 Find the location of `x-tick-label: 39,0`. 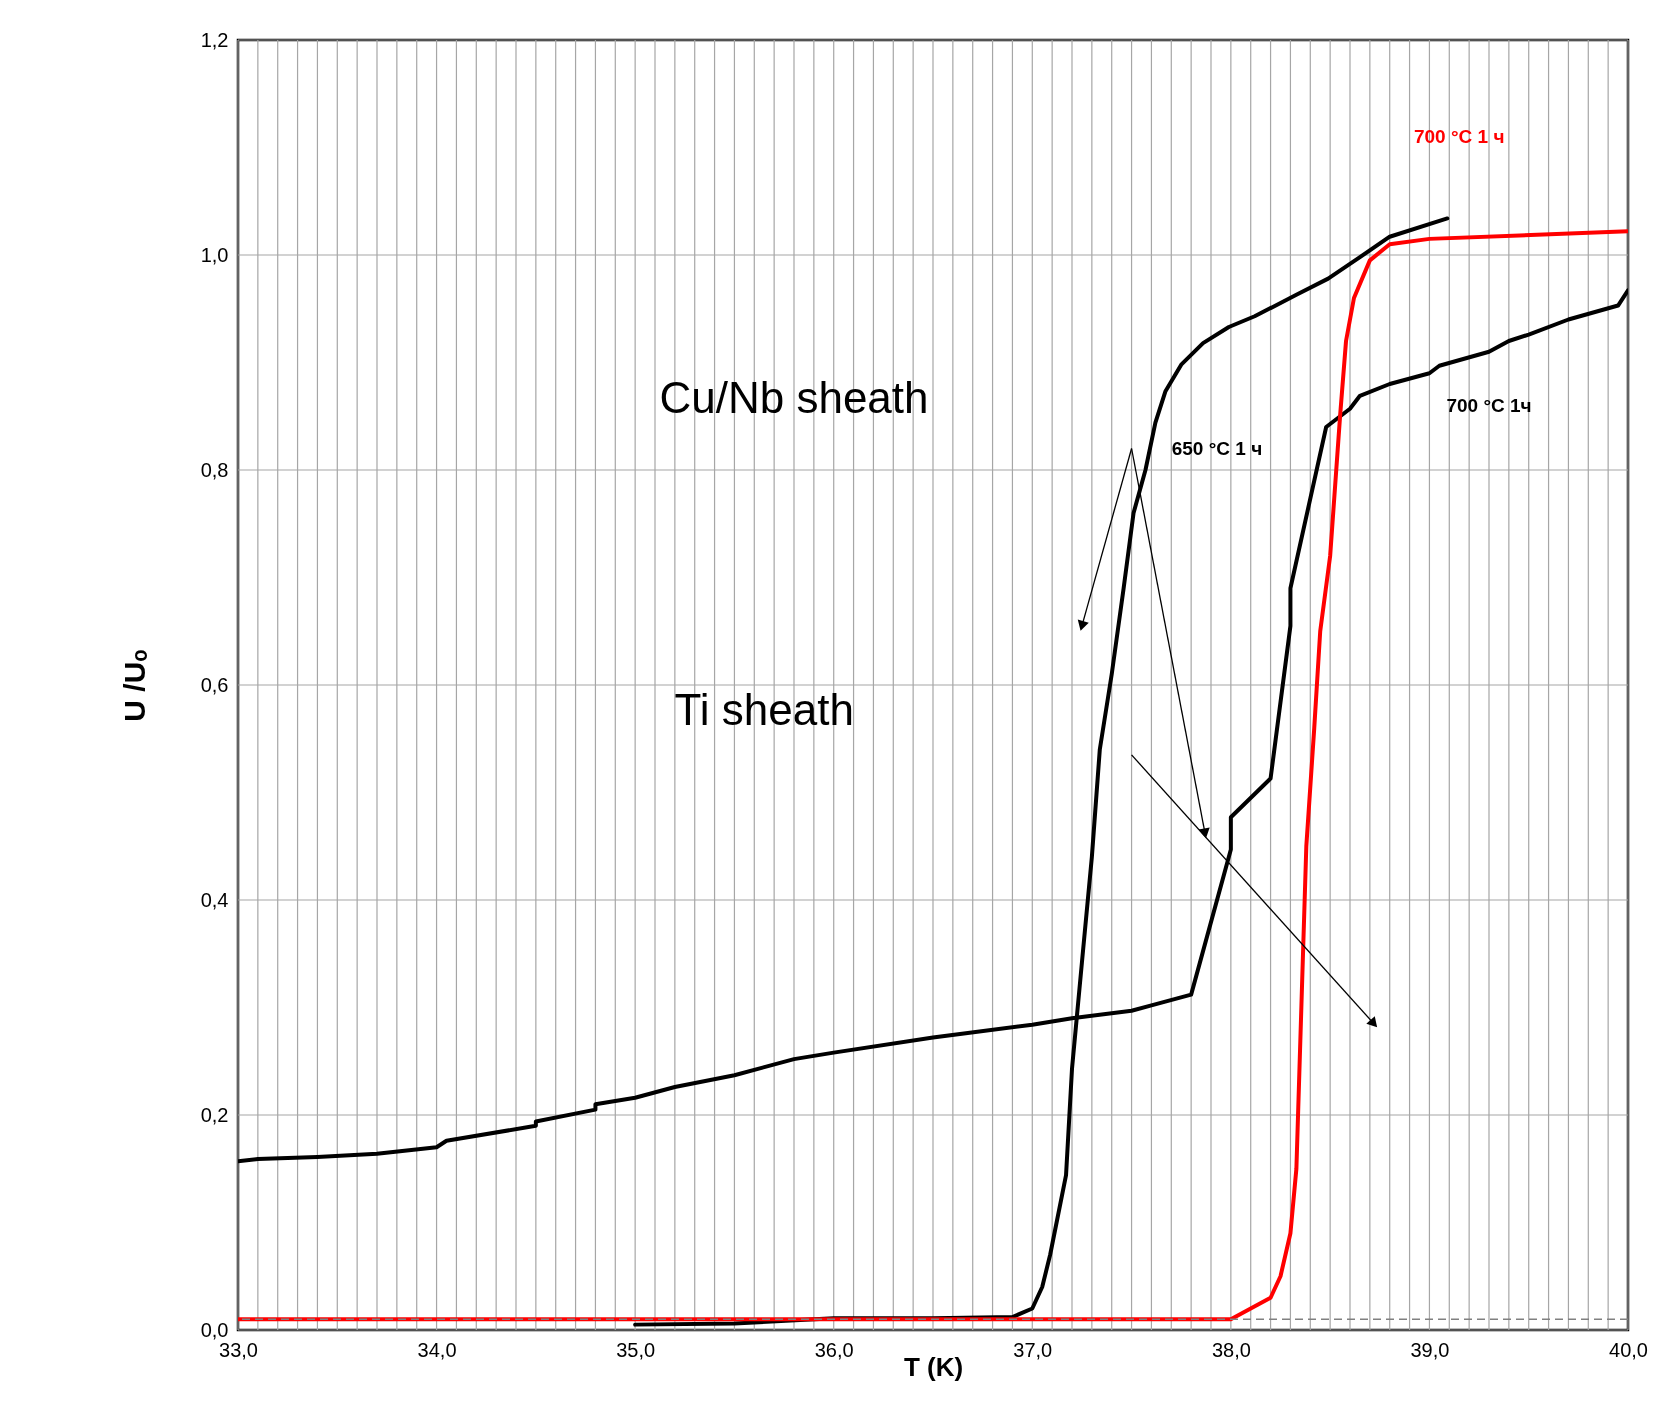

x-tick-label: 39,0 is located at coordinates (1430, 1349).